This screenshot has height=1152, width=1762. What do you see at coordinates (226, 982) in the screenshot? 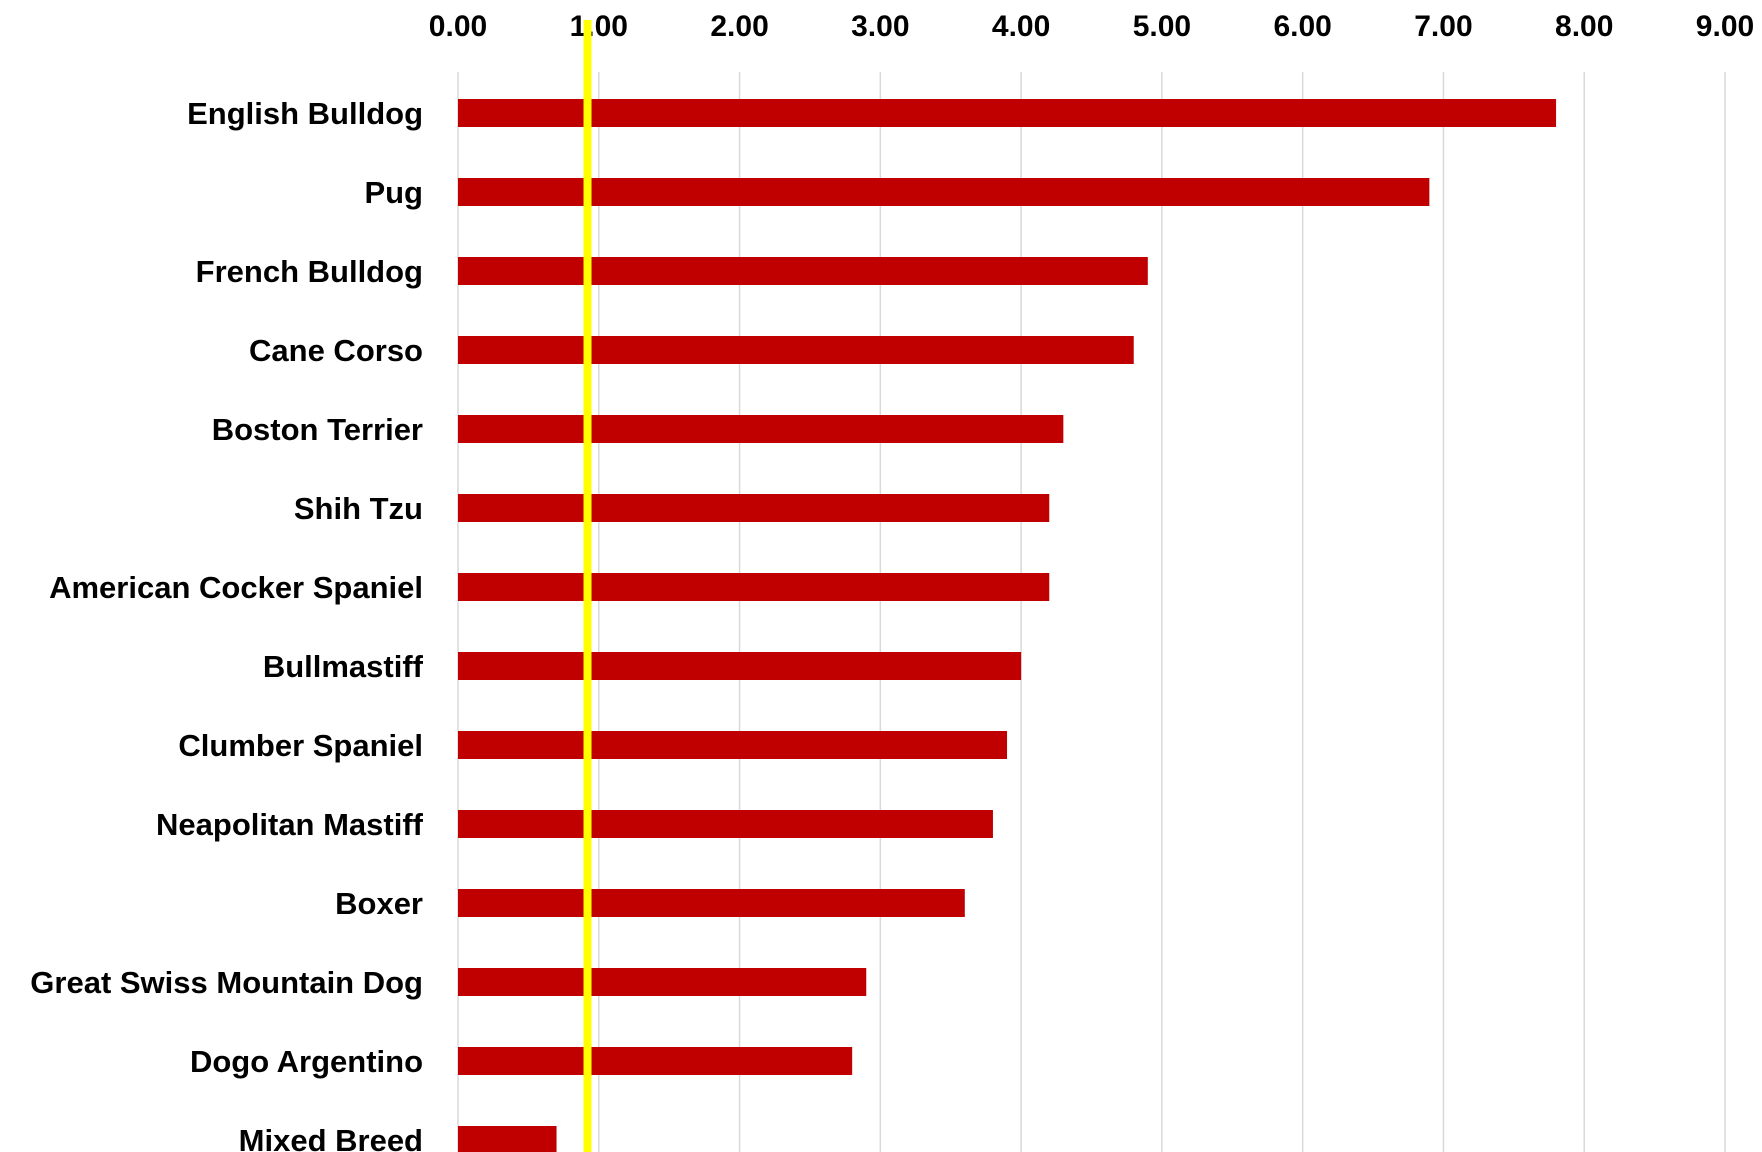
I see `category-label: Great Swiss Mountain Dog` at bounding box center [226, 982].